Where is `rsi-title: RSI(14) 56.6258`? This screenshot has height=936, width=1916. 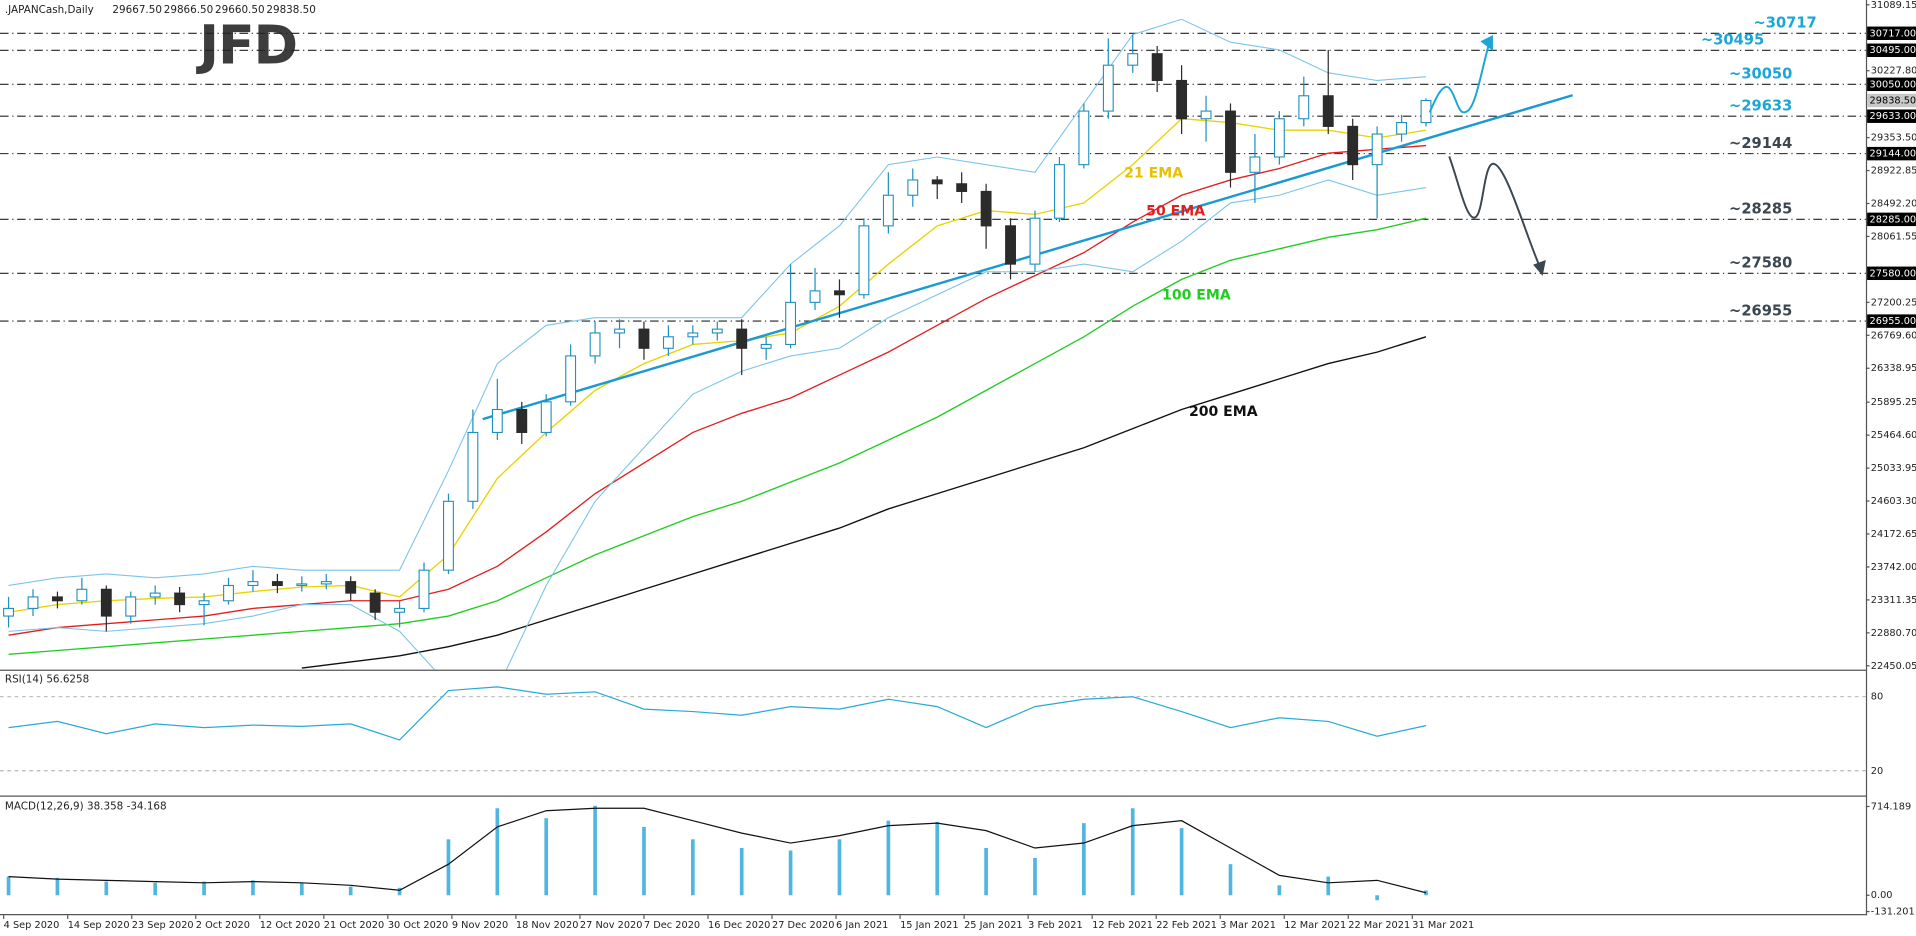 rsi-title: RSI(14) 56.6258 is located at coordinates (47, 679).